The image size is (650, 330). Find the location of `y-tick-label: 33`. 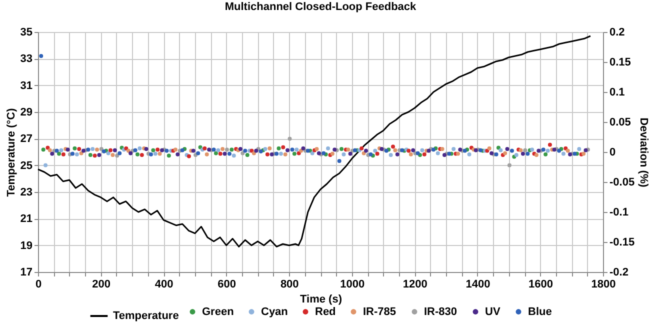

y-tick-label: 33 is located at coordinates (26, 59).